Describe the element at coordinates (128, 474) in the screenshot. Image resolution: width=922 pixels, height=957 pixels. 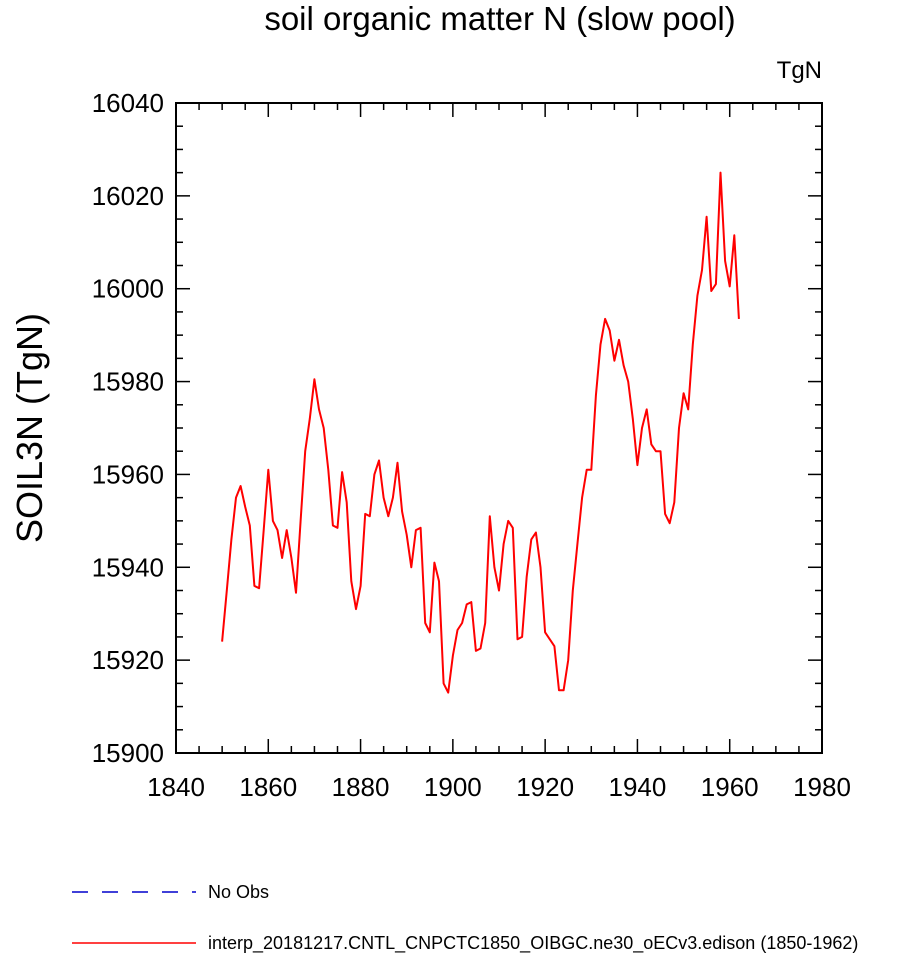
I see `y-tick-label: 15960` at that location.